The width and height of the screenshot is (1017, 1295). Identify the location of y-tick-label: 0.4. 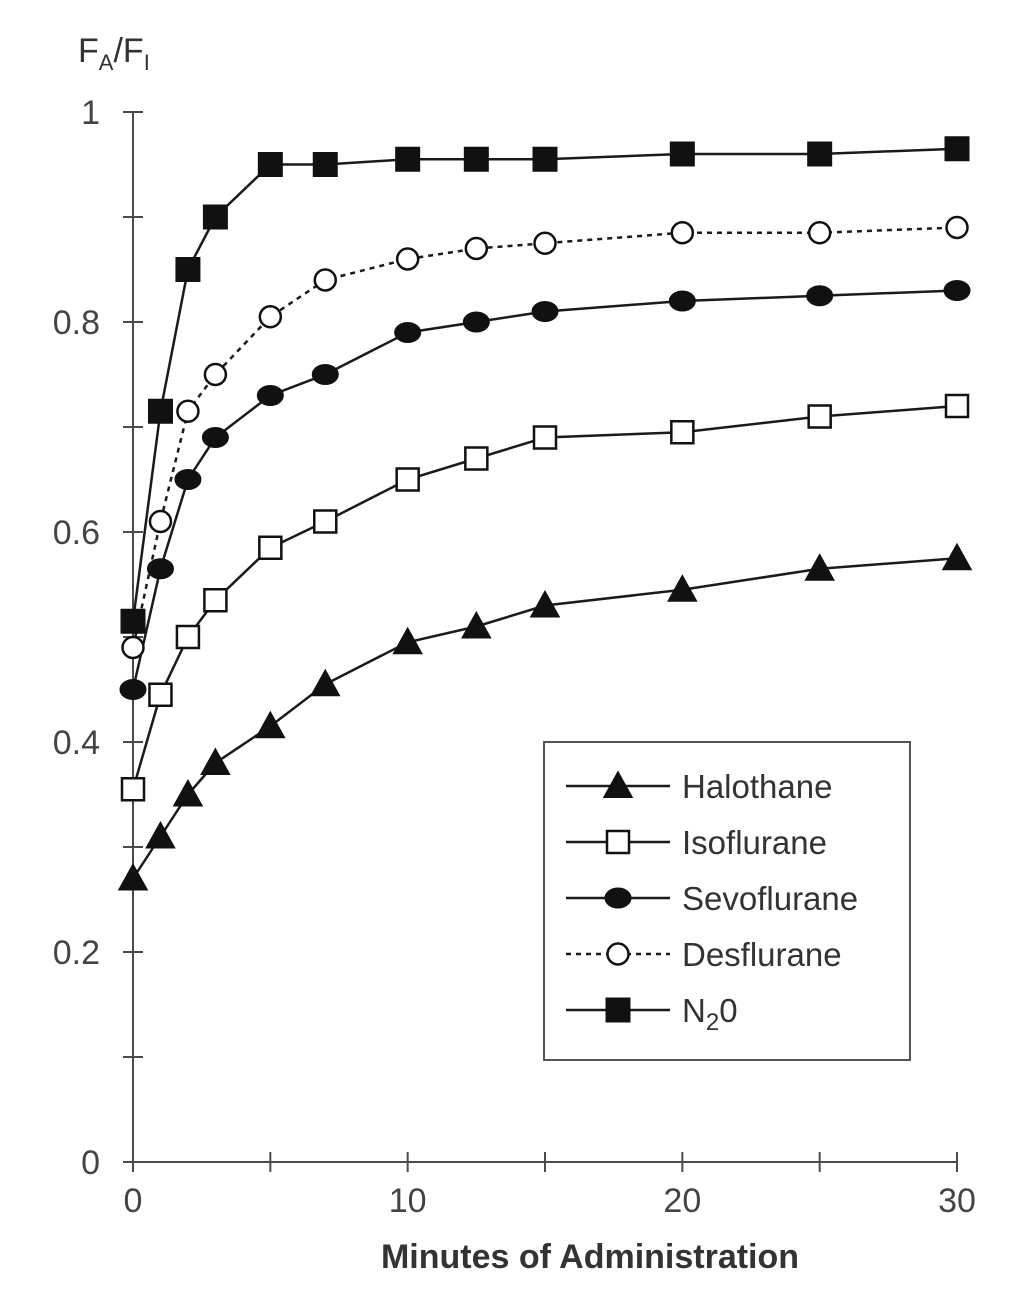
(76, 743).